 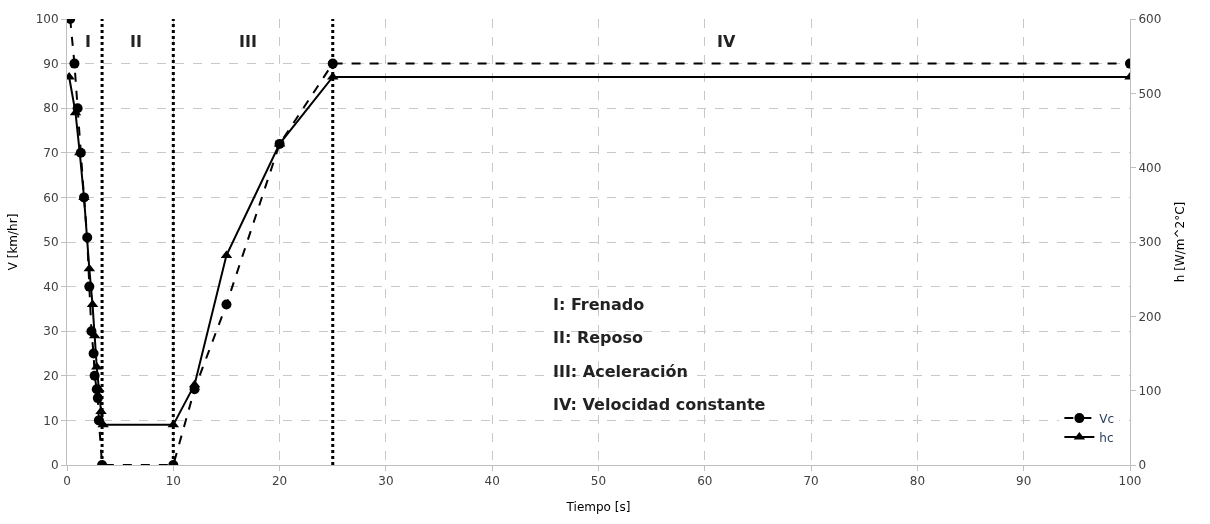 What do you see at coordinates (51, 108) in the screenshot?
I see `y-tick-label: 80` at bounding box center [51, 108].